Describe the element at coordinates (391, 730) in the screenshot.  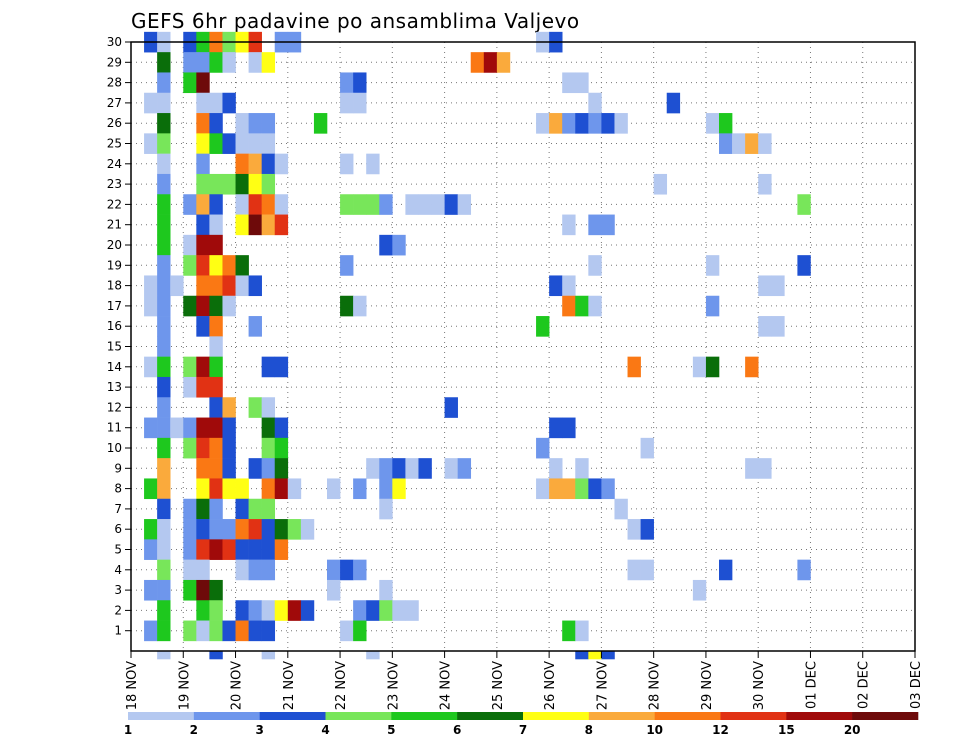
I see `colorbar-label: 5` at that location.